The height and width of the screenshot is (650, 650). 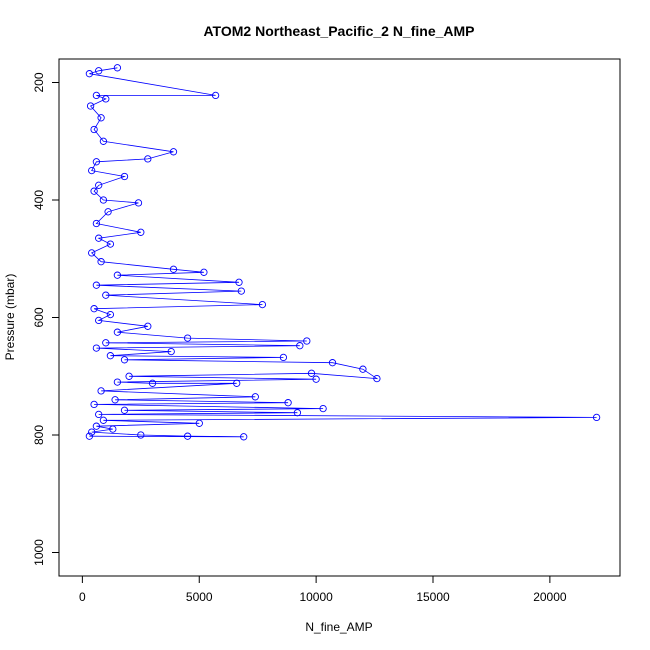 What do you see at coordinates (39, 317) in the screenshot?
I see `y-tick-label: 600` at bounding box center [39, 317].